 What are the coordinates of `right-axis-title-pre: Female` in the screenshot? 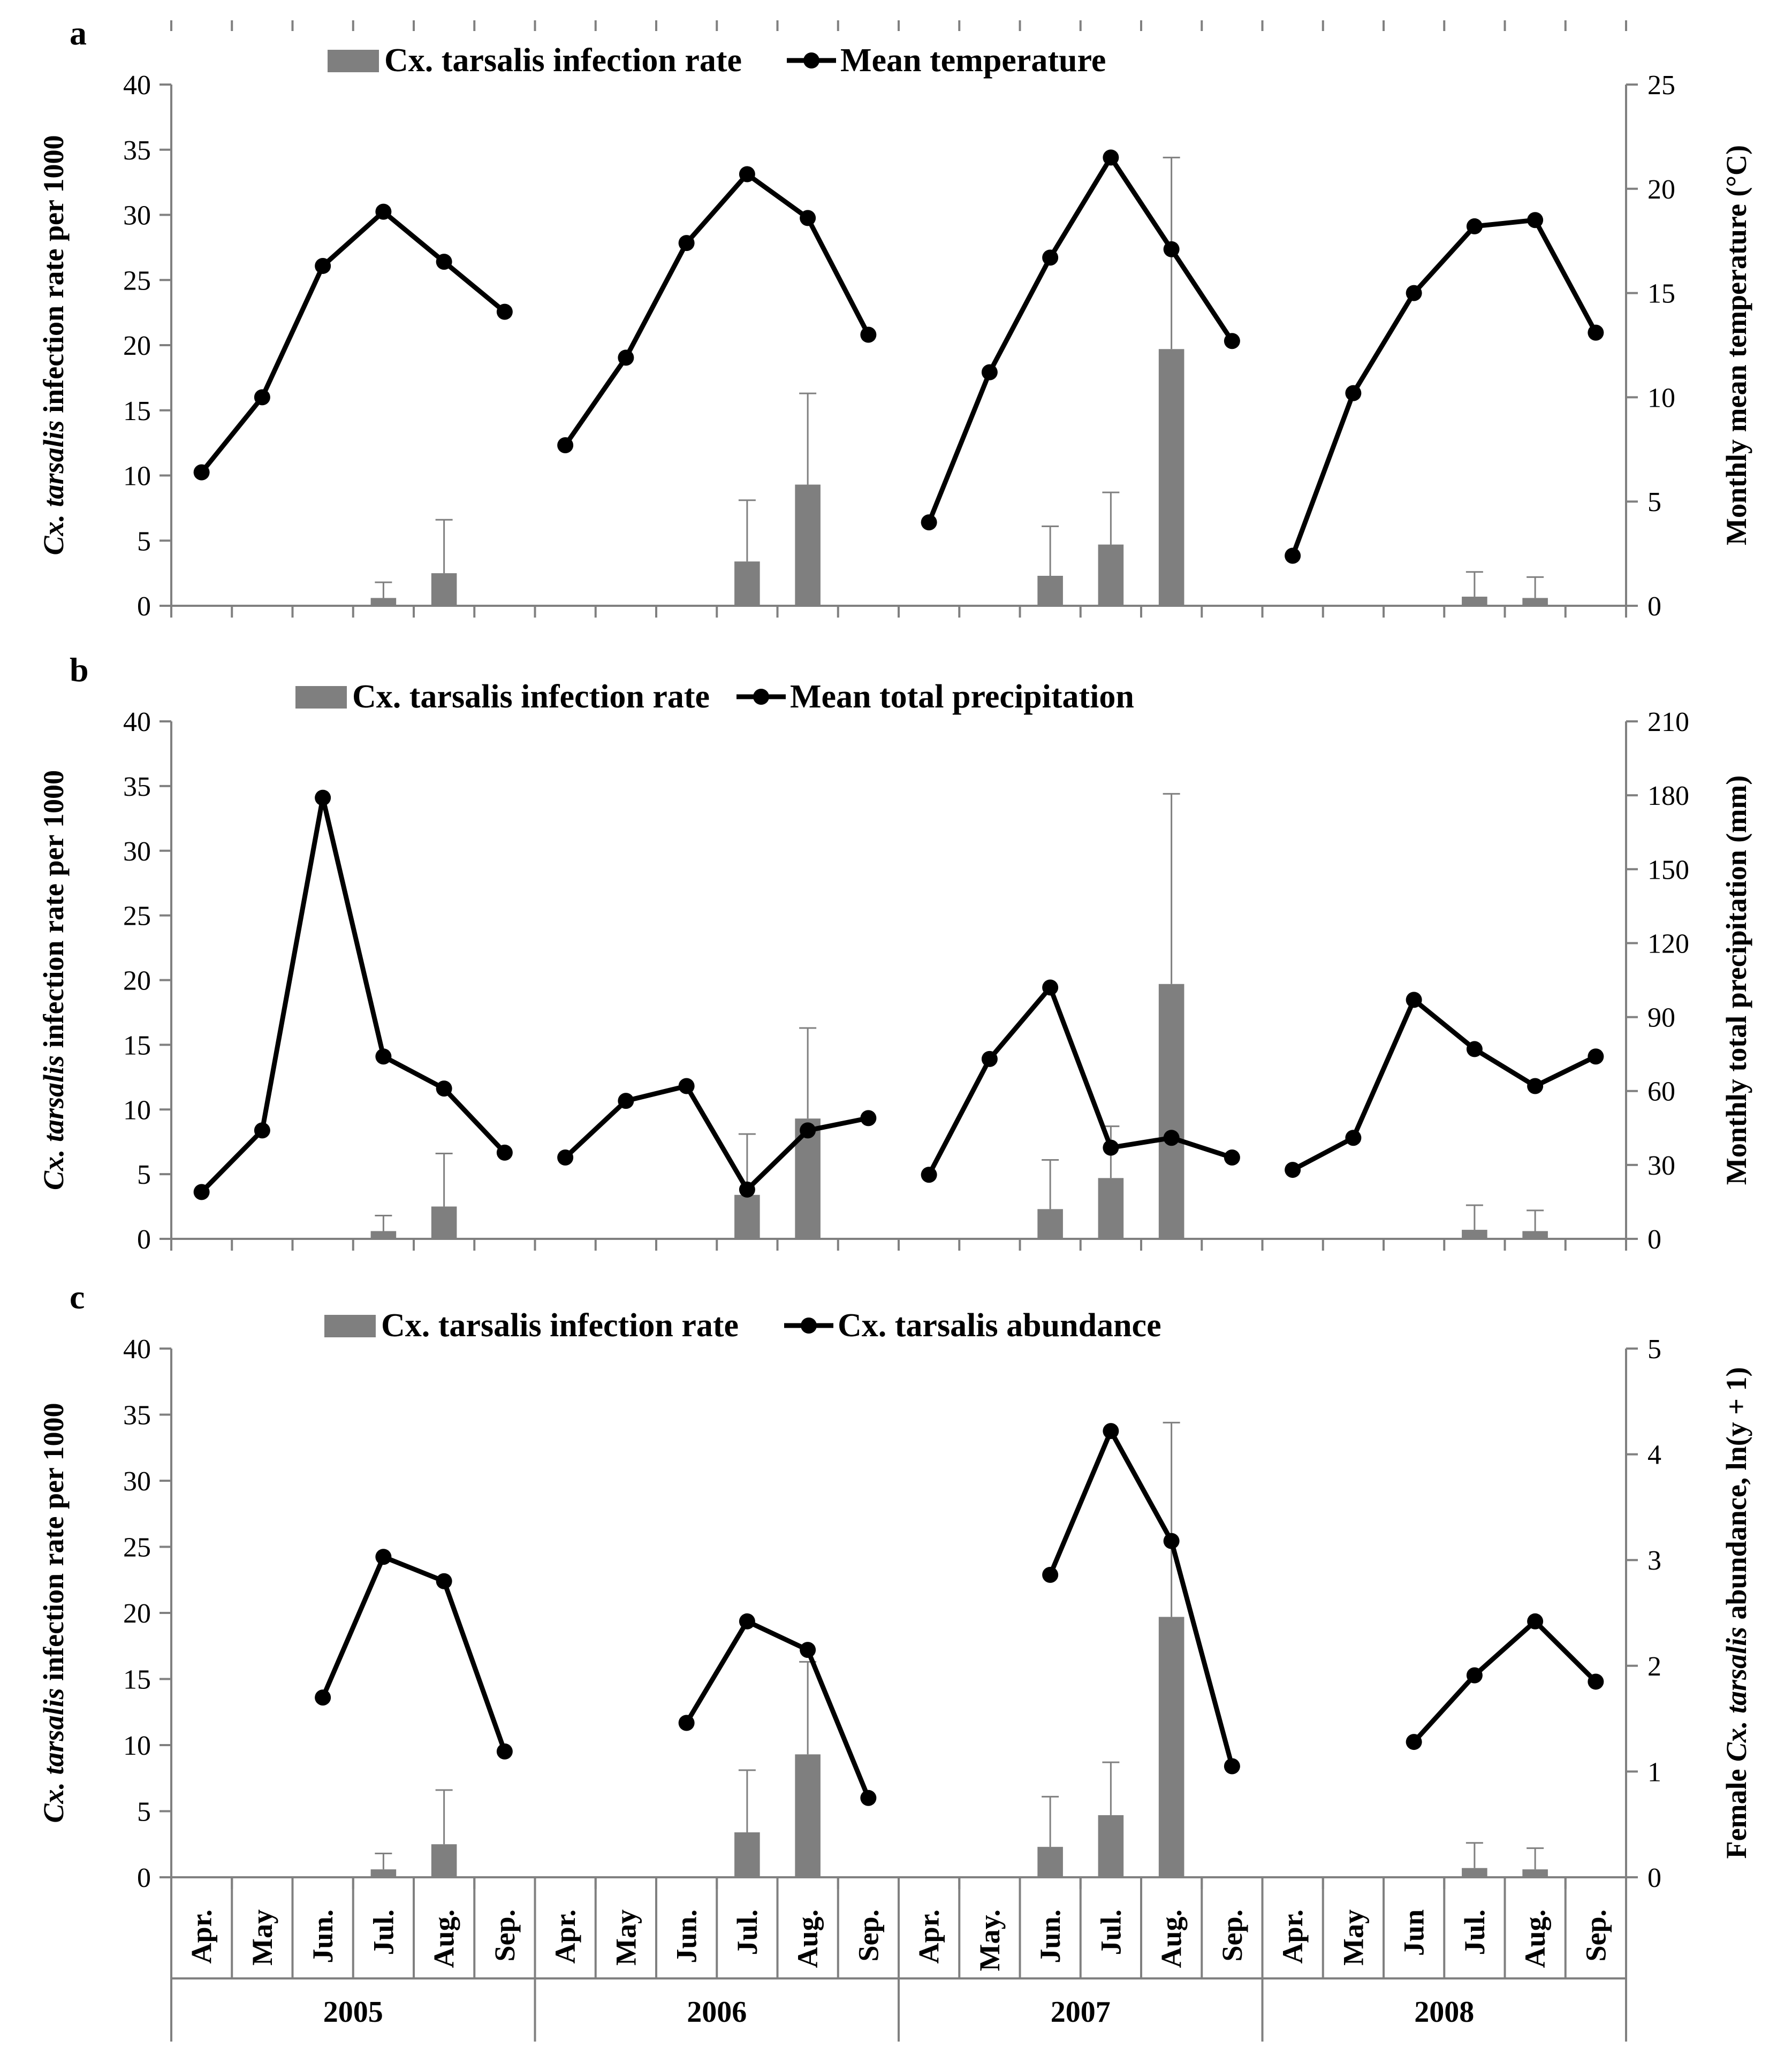 It's located at (1736, 1810).